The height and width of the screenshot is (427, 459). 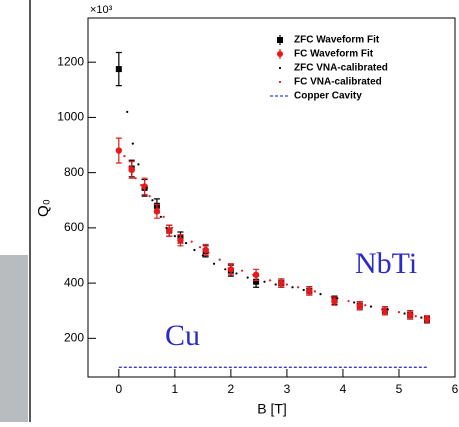 What do you see at coordinates (43, 208) in the screenshot?
I see `y-axis-label: Q₀` at bounding box center [43, 208].